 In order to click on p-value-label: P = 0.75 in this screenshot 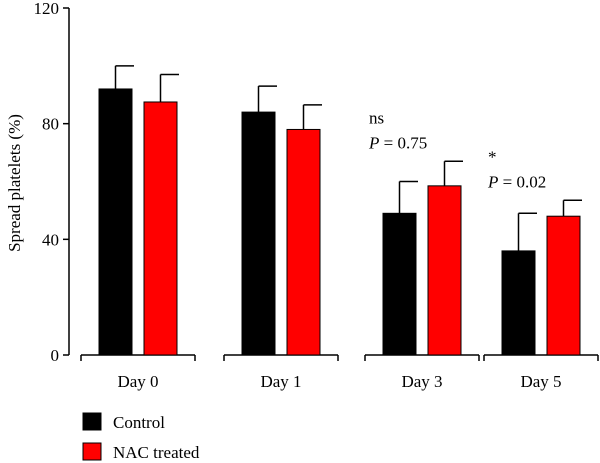, I will do `click(397, 142)`.